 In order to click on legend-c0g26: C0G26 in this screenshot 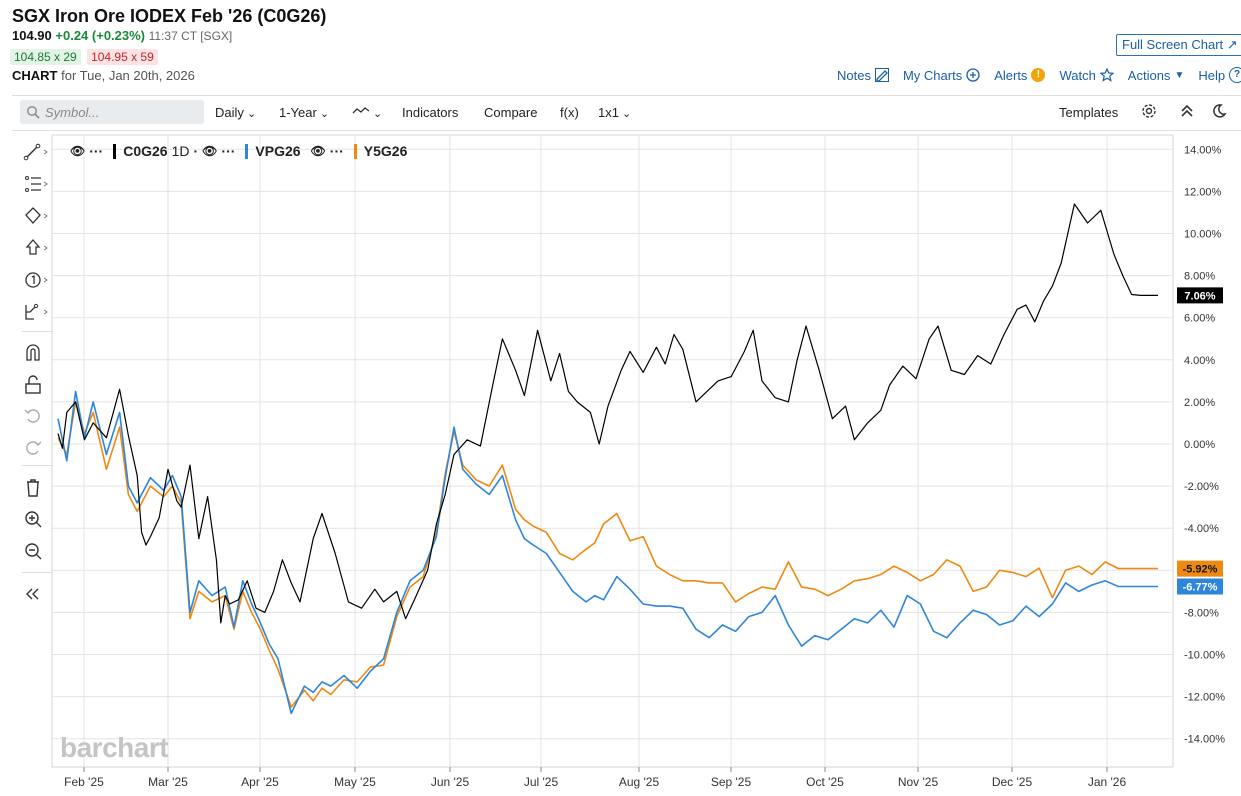, I will do `click(145, 151)`.